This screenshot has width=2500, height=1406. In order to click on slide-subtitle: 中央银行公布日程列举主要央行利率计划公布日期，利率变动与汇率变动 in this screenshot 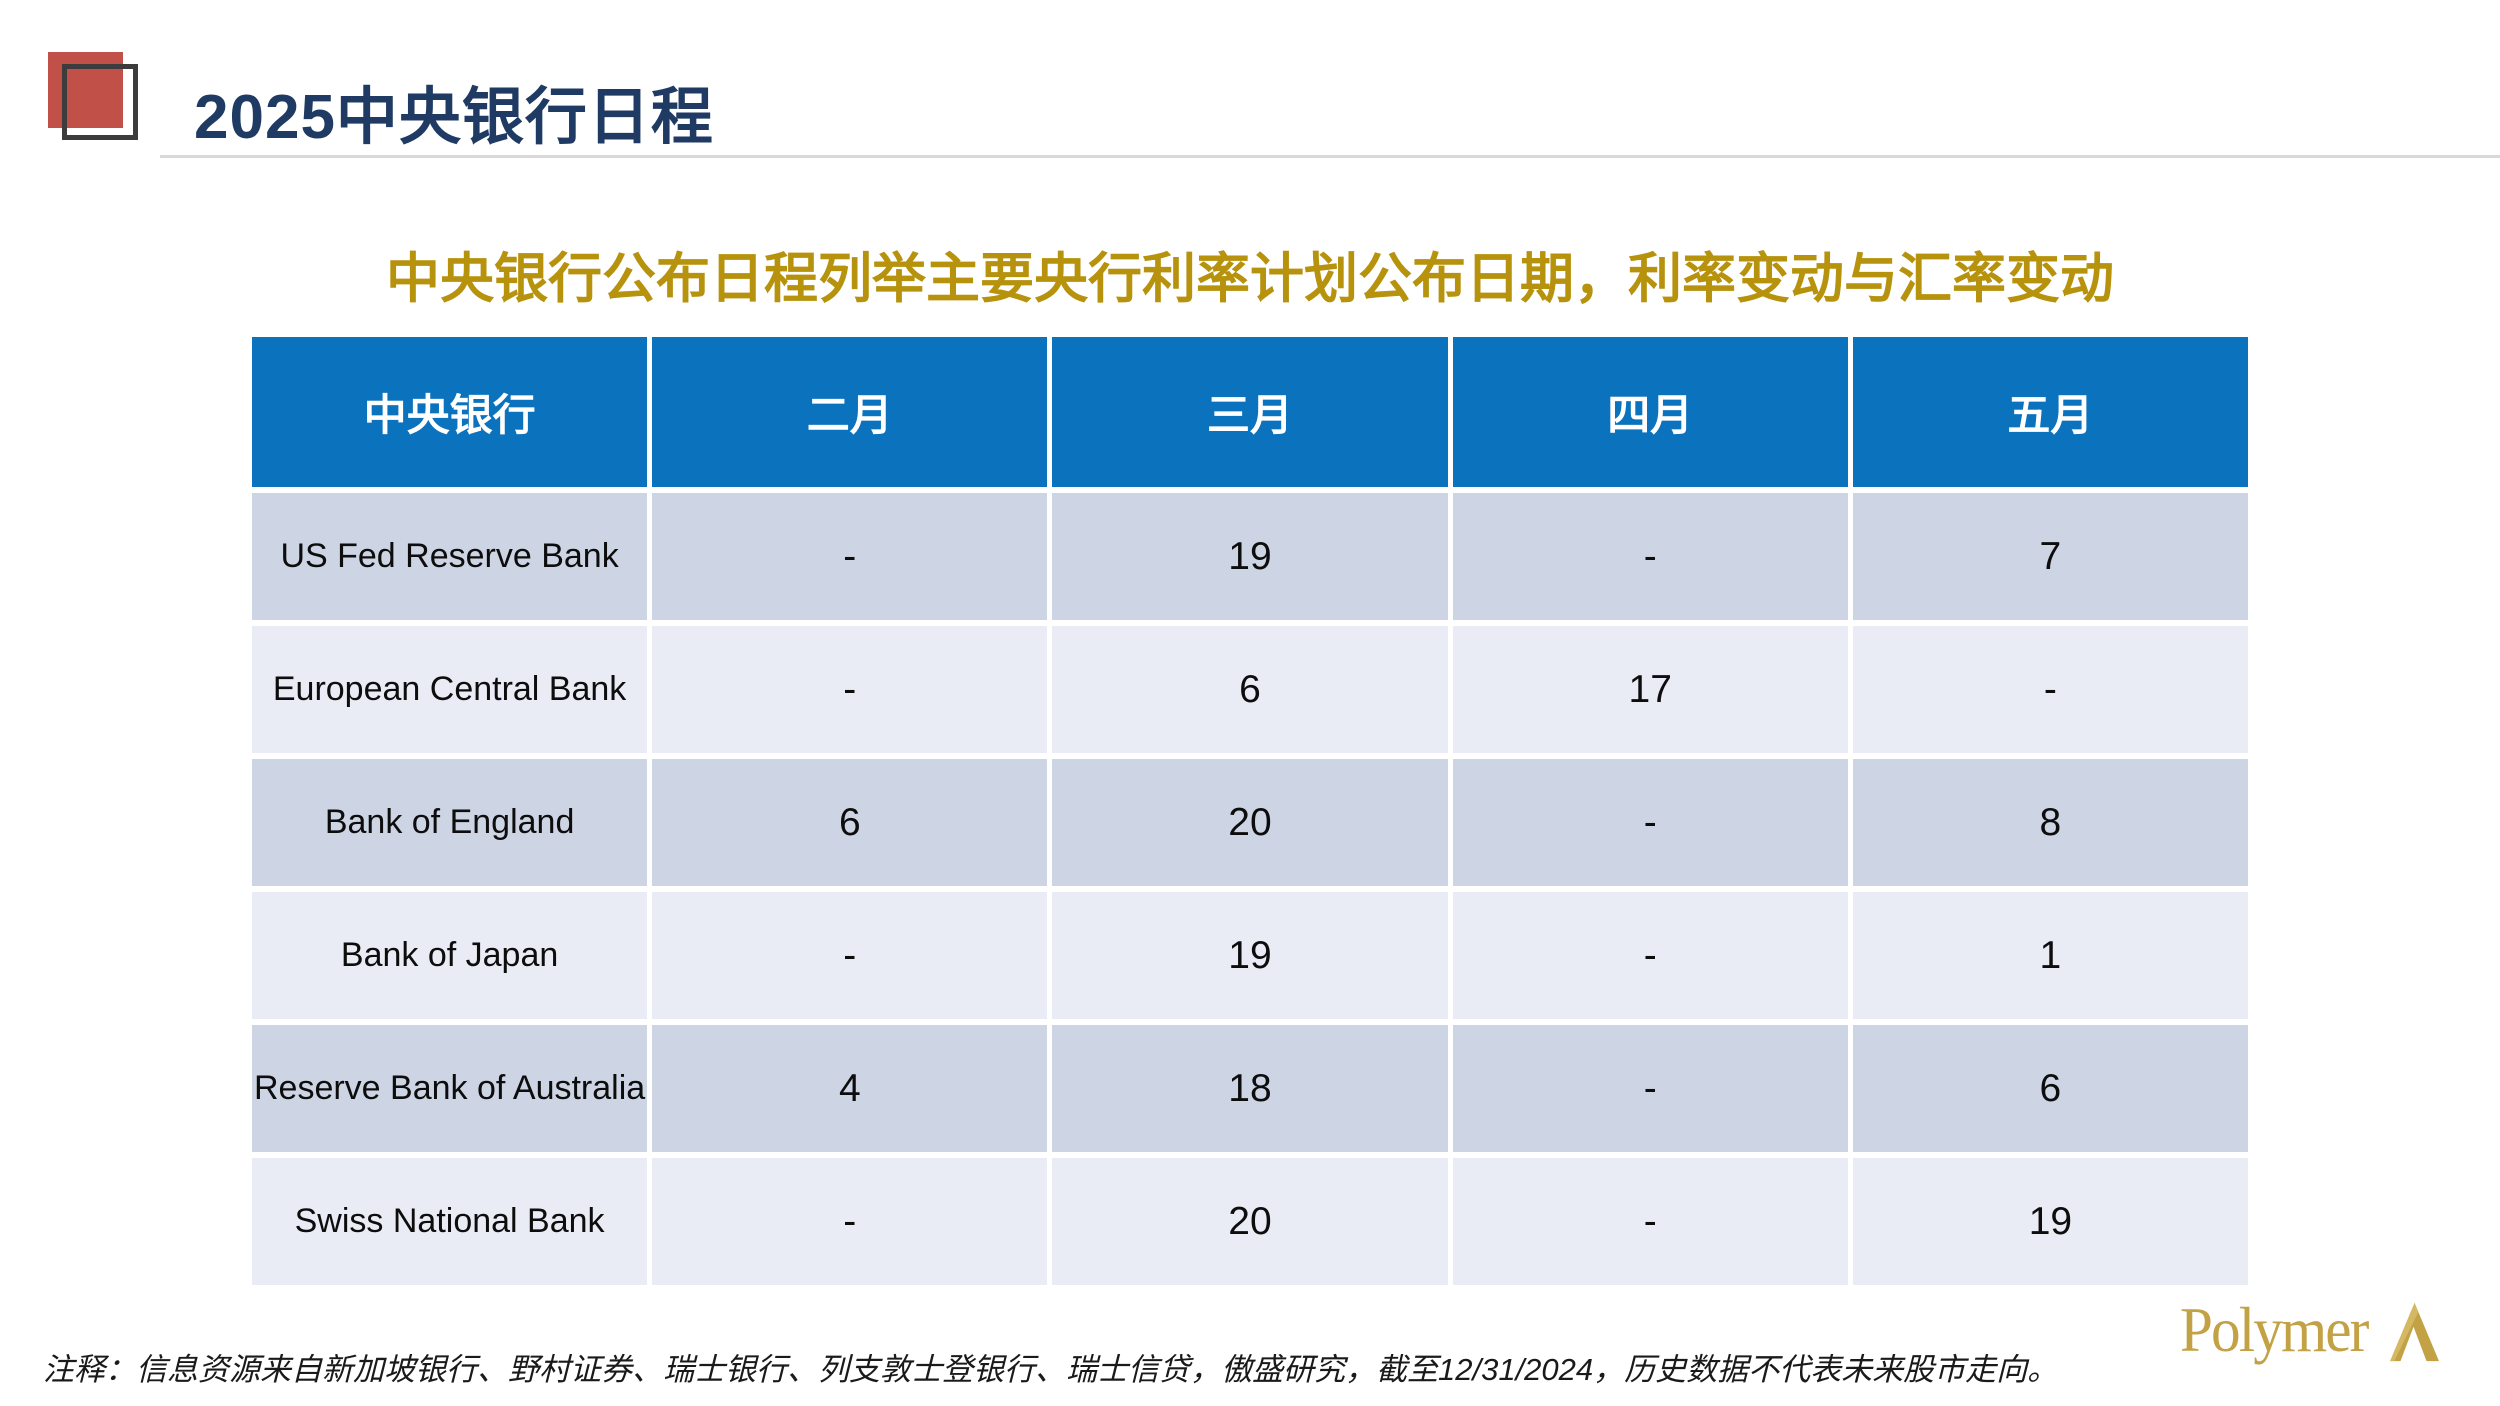, I will do `click(1250, 279)`.